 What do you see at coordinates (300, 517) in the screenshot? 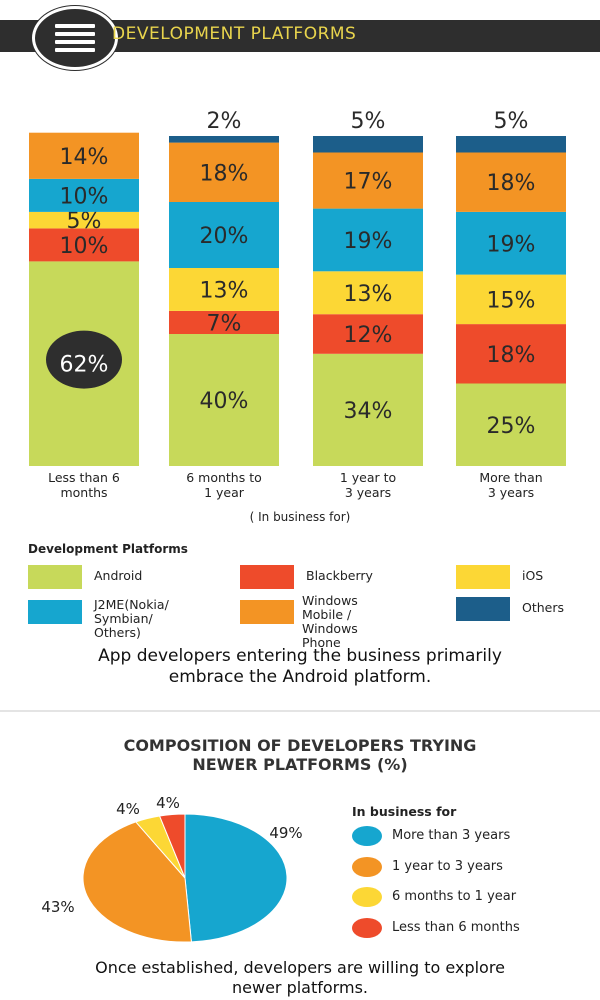
I see `x-axis-caption: ( In business for)` at bounding box center [300, 517].